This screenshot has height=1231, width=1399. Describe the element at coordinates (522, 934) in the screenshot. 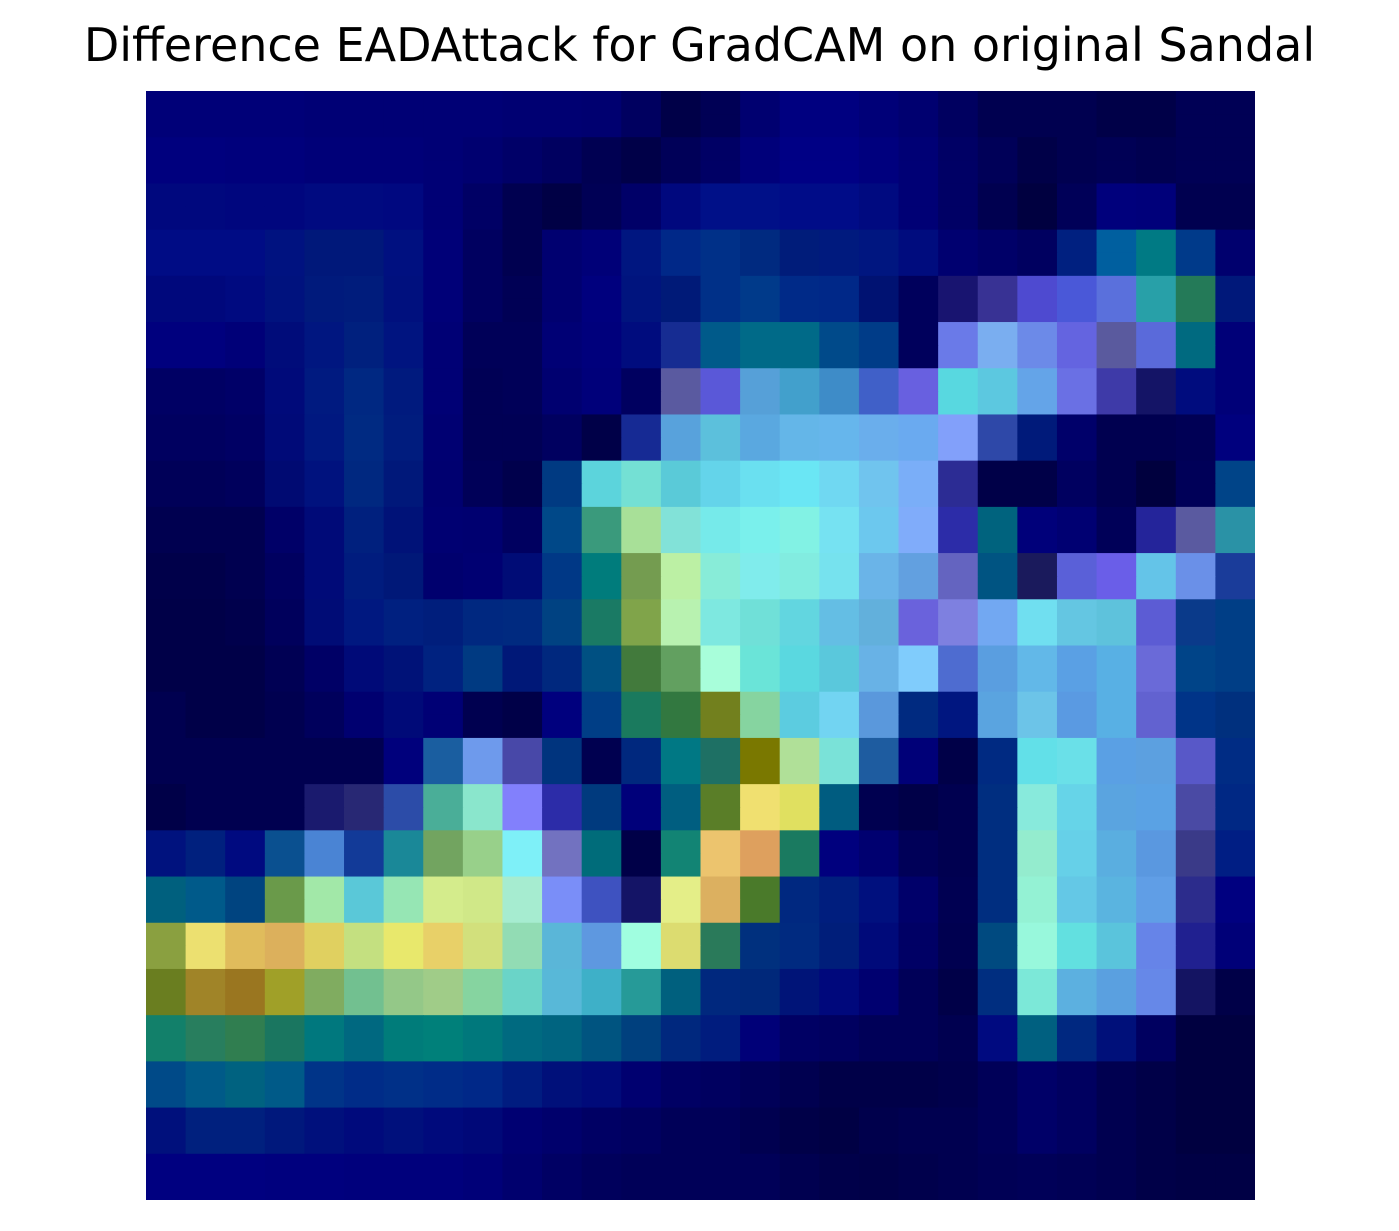

I see `heatmap-cell-r36-c9` at that location.